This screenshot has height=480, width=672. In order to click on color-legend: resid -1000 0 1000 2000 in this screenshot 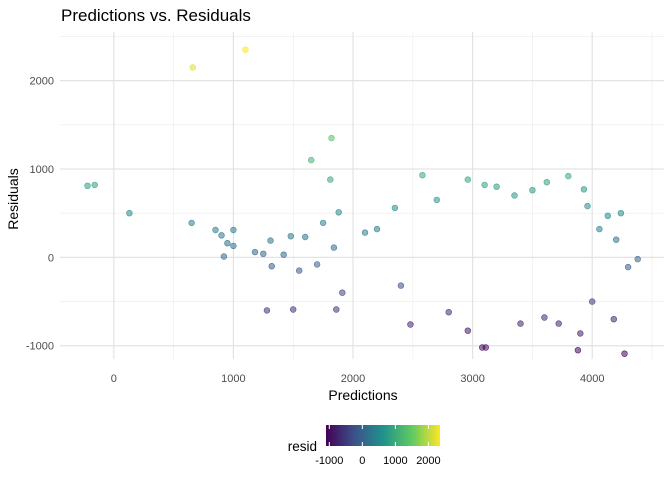, I will do `click(364, 446)`.